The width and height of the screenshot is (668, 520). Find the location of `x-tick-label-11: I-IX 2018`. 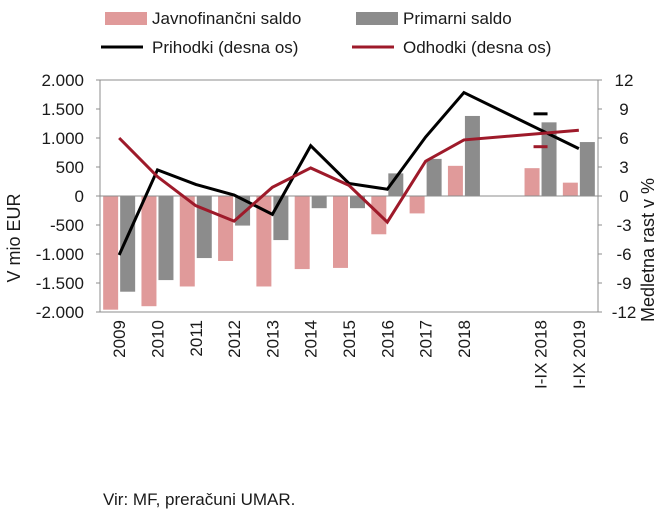

x-tick-label-11: I-IX 2018 is located at coordinates (541, 354).